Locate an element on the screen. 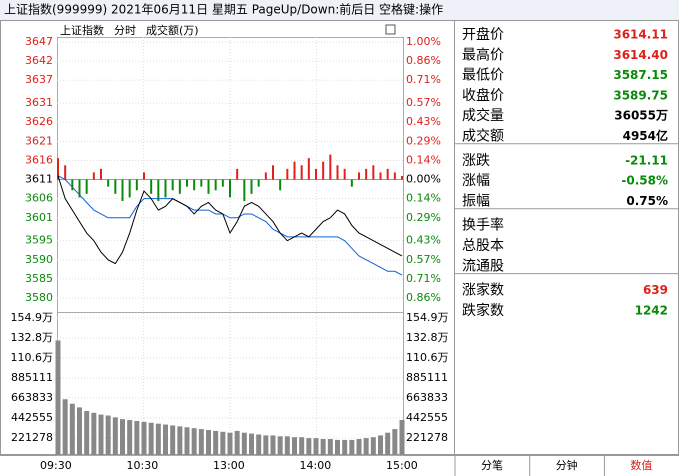 This screenshot has height=476, width=679. tab: 分笔 is located at coordinates (492, 465).